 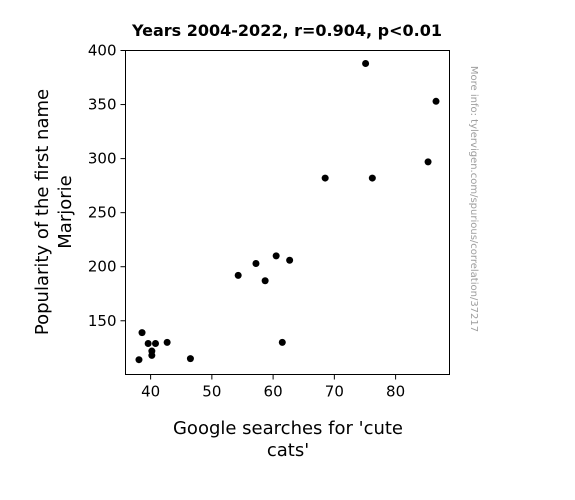 What do you see at coordinates (150, 392) in the screenshot?
I see `x-tick-label: 40` at bounding box center [150, 392].